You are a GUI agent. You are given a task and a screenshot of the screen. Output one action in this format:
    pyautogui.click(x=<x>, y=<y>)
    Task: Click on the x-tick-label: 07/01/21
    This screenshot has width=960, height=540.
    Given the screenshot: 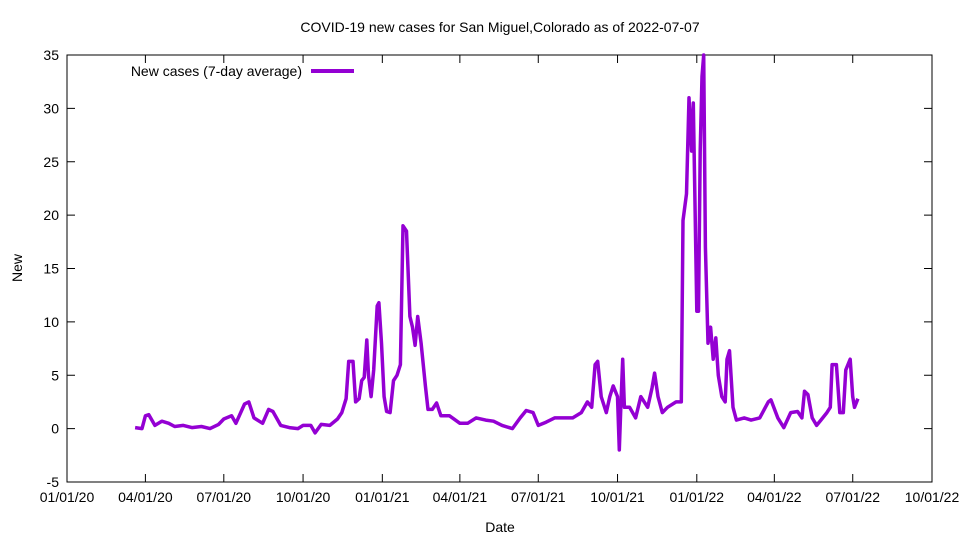 What is the action you would take?
    pyautogui.click(x=538, y=497)
    